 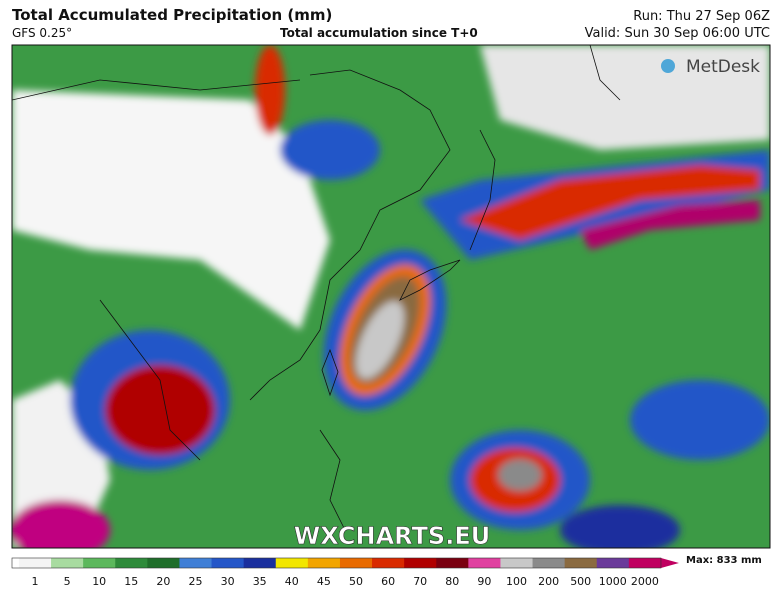 What do you see at coordinates (292, 581) in the screenshot?
I see `colorbar-label: 40` at bounding box center [292, 581].